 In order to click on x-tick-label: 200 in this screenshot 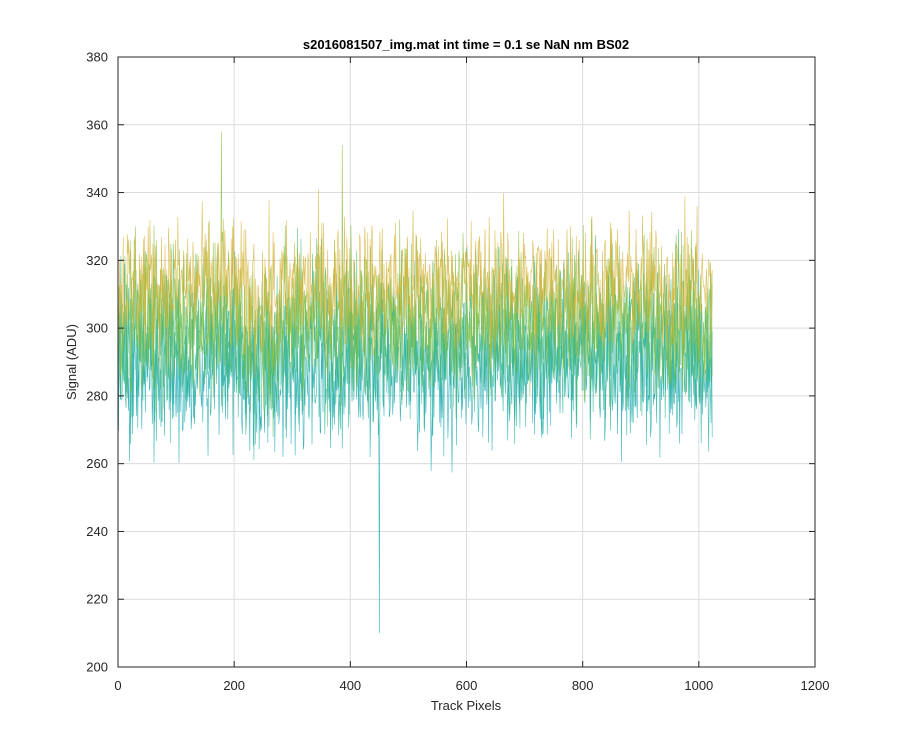, I will do `click(234, 685)`.